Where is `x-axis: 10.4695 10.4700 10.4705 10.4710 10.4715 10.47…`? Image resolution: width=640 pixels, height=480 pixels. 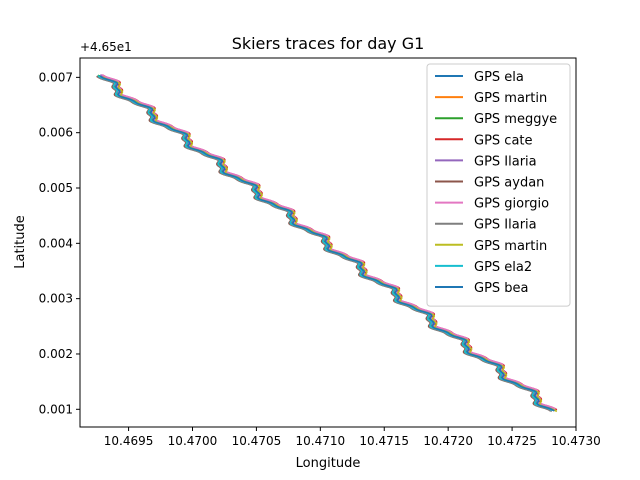
x-axis: 10.4695 10.4700 10.4705 10.4710 10.4715 10.47… is located at coordinates (352, 437).